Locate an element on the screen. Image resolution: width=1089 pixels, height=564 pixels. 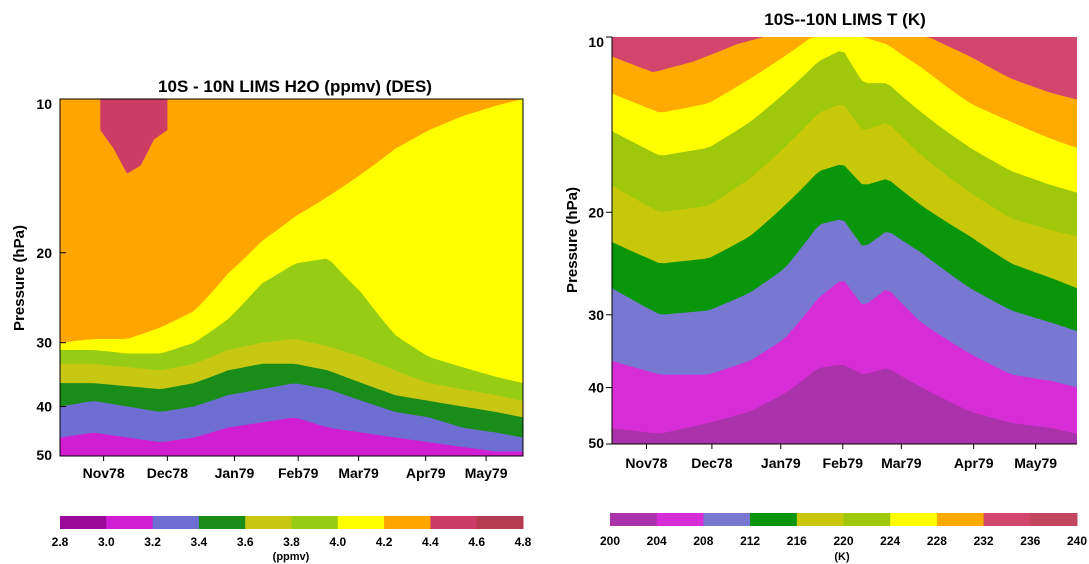
temp-y-axis-label: Pressure (hPa) is located at coordinates (572, 240).